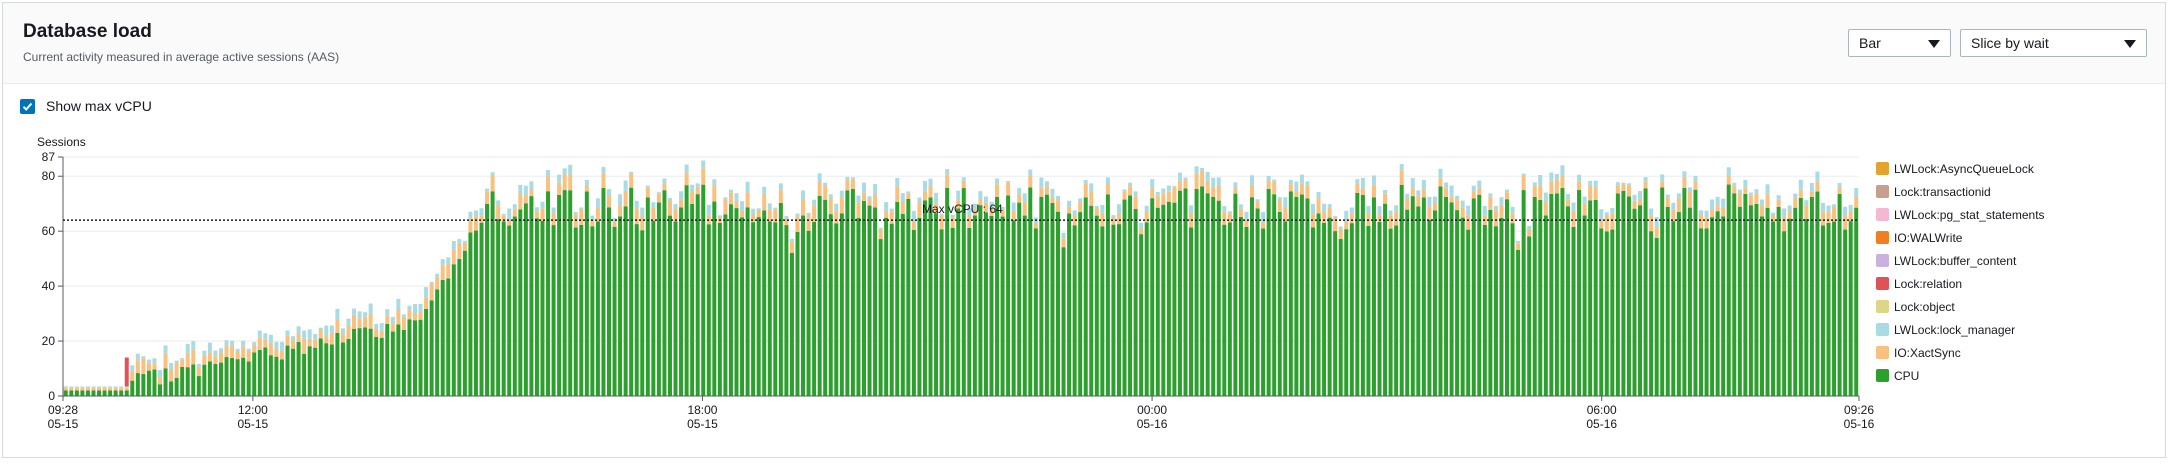 This screenshot has width=2170, height=464. I want to click on chevron-down-icon, so click(1934, 44).